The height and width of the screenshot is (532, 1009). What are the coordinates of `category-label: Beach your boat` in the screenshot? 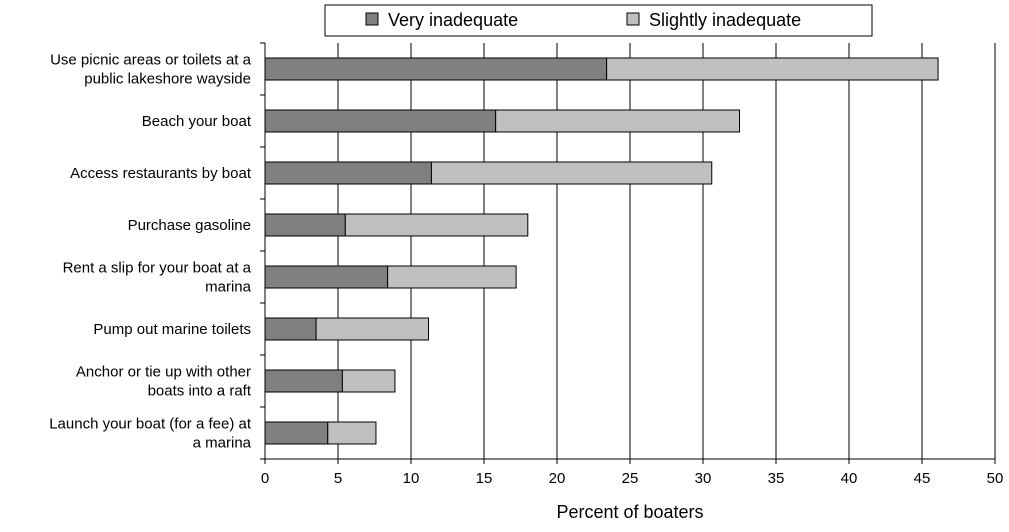 It's located at (197, 121).